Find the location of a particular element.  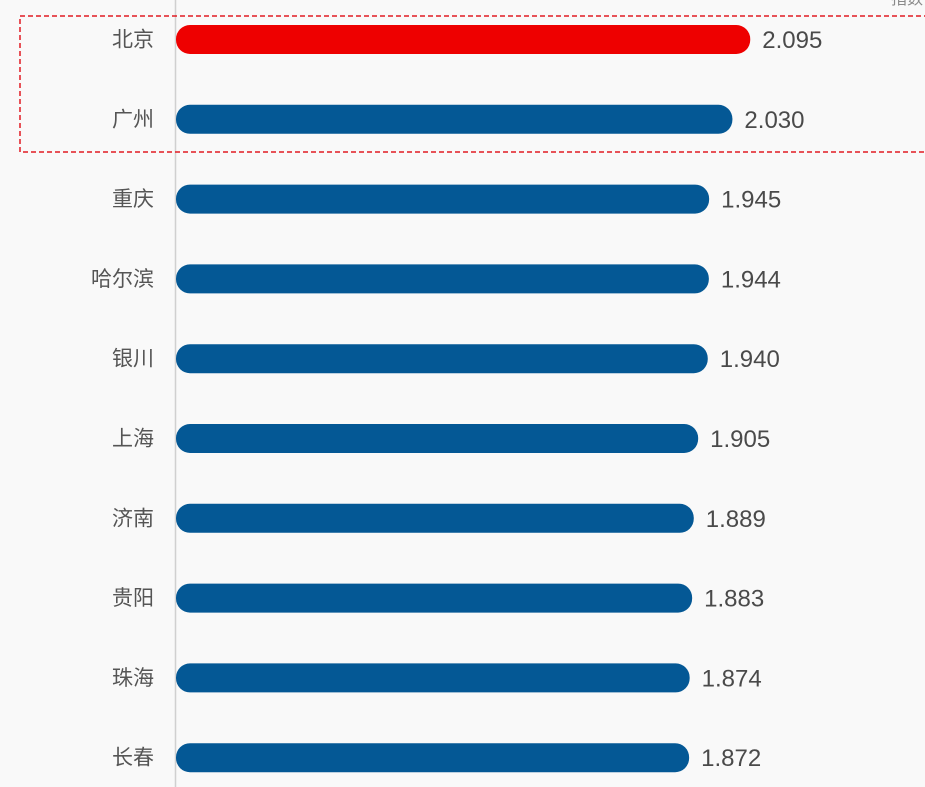

category-label: 上海 is located at coordinates (133, 439).